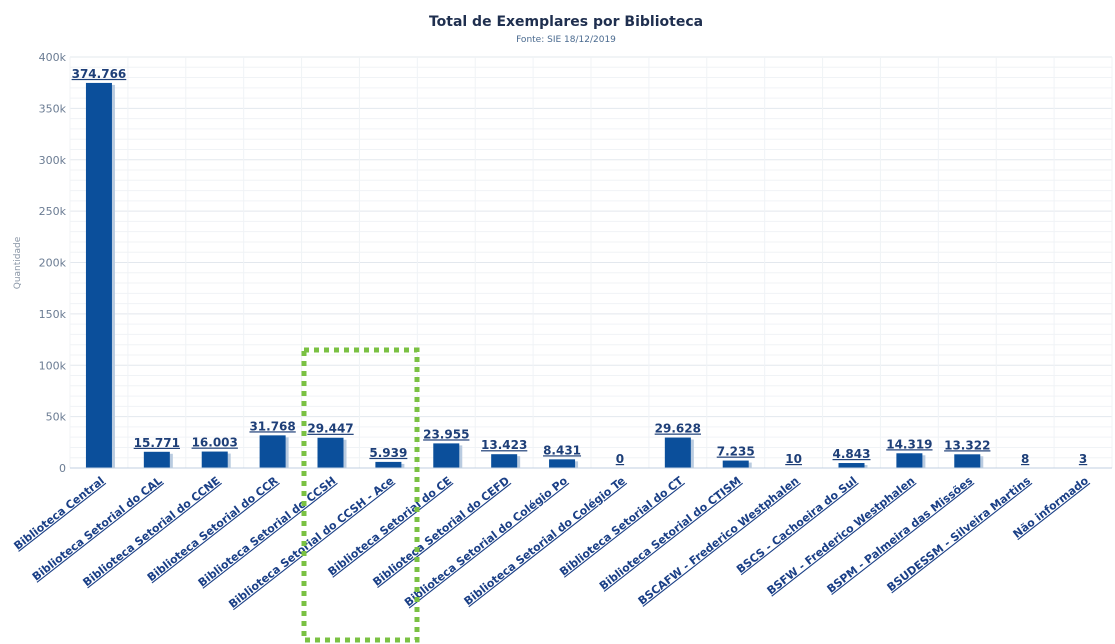 This screenshot has width=1115, height=644. What do you see at coordinates (53, 160) in the screenshot?
I see `y-tick-label: 300k` at bounding box center [53, 160].